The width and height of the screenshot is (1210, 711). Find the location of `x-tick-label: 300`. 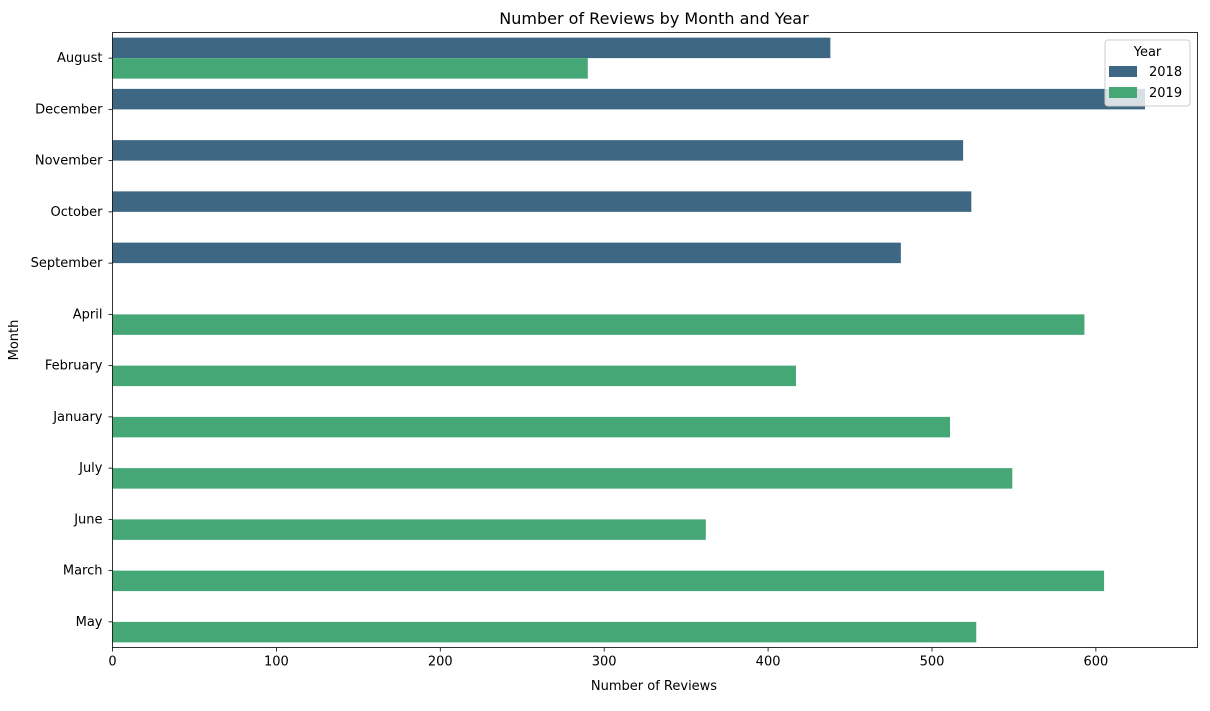

x-tick-label: 300 is located at coordinates (604, 662).